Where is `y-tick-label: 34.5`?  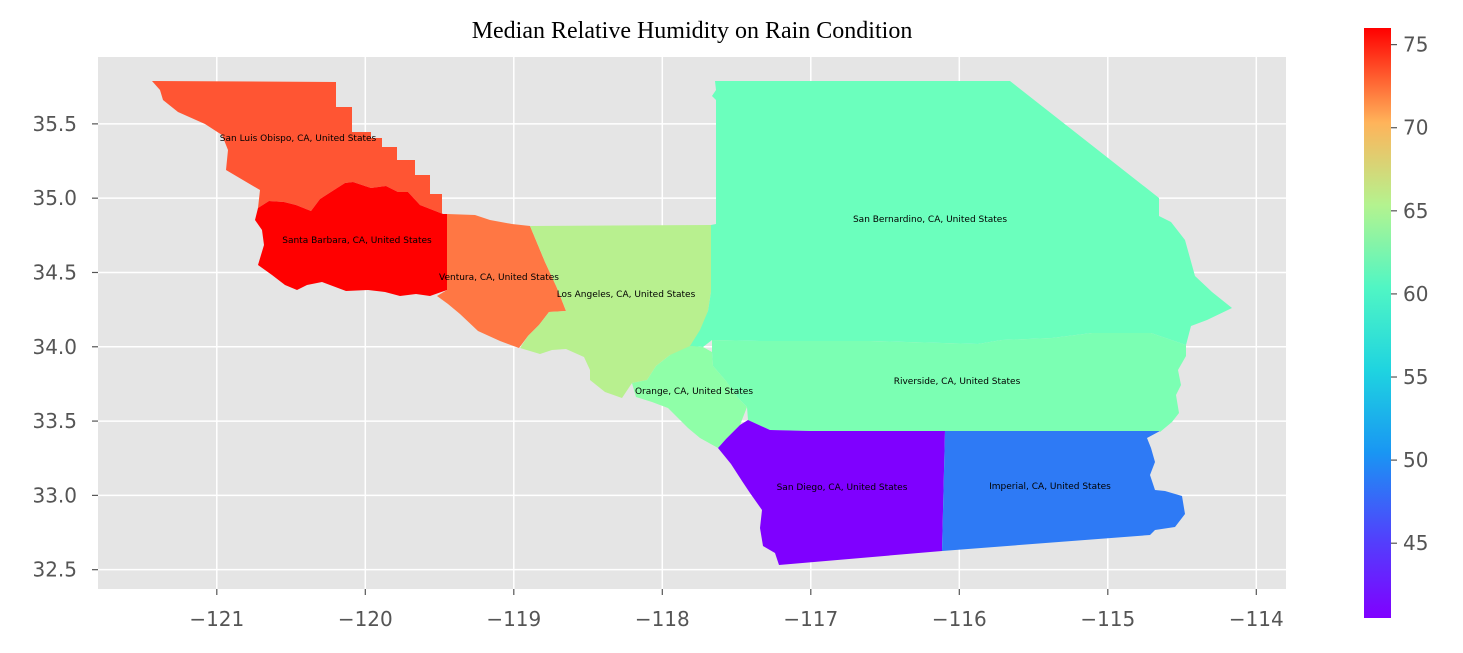
y-tick-label: 34.5 is located at coordinates (54, 272).